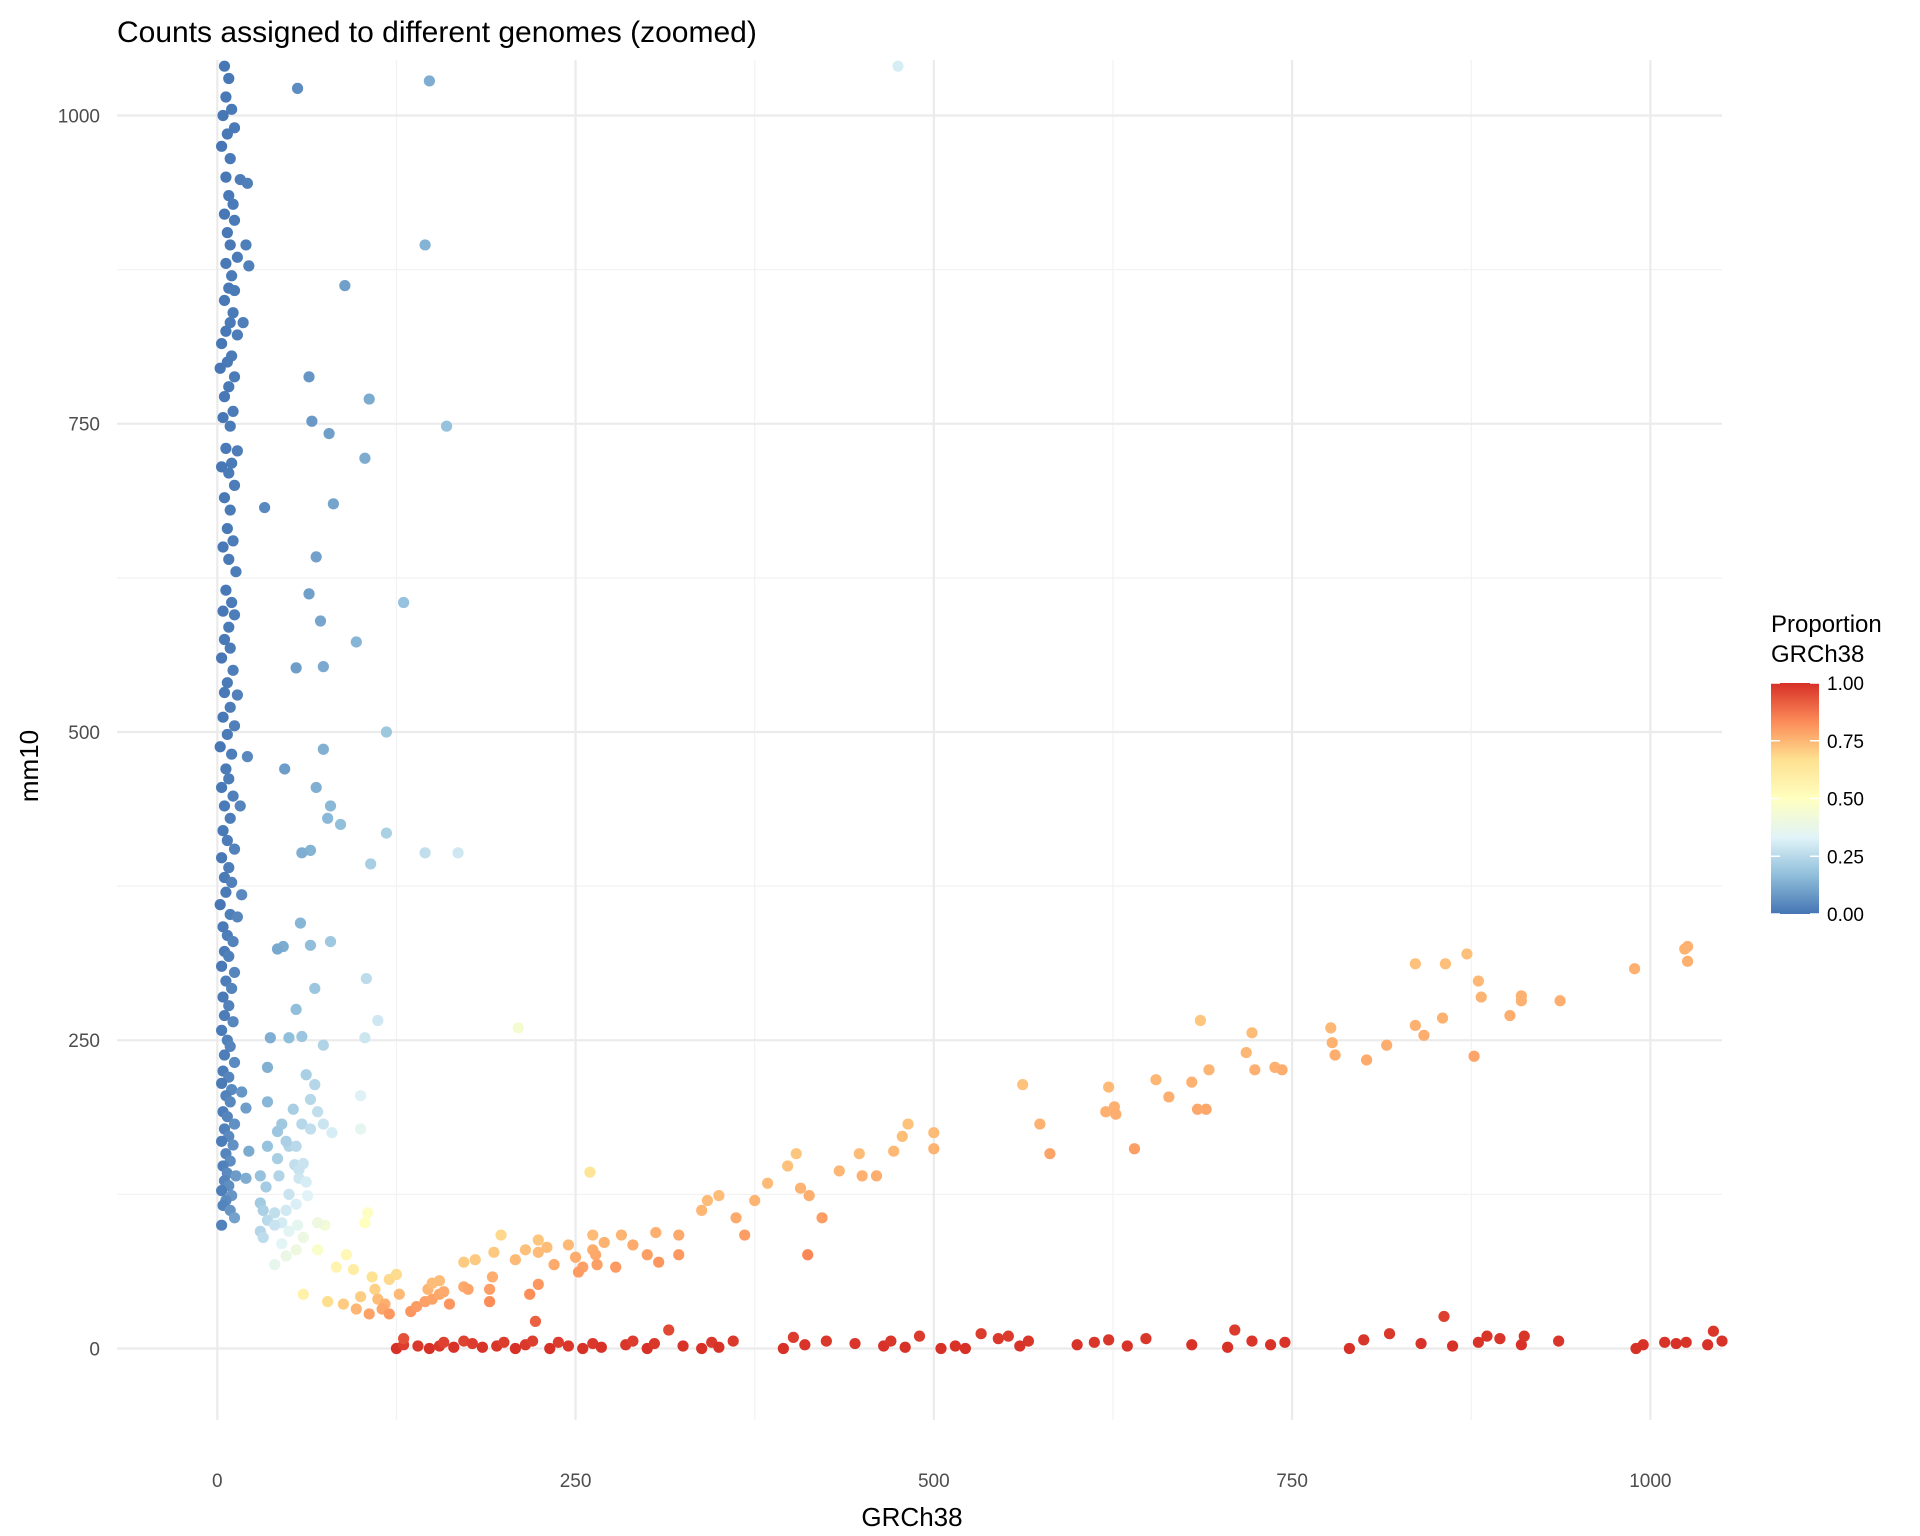  Describe the element at coordinates (29, 766) in the screenshot. I see `y-axis-title: mm10` at that location.